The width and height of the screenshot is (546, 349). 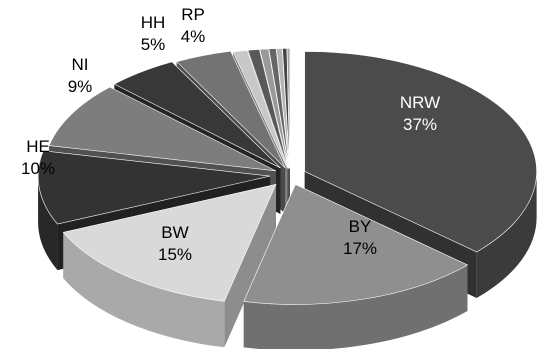 What do you see at coordinates (193, 14) in the screenshot?
I see `slice-label-name: RP` at bounding box center [193, 14].